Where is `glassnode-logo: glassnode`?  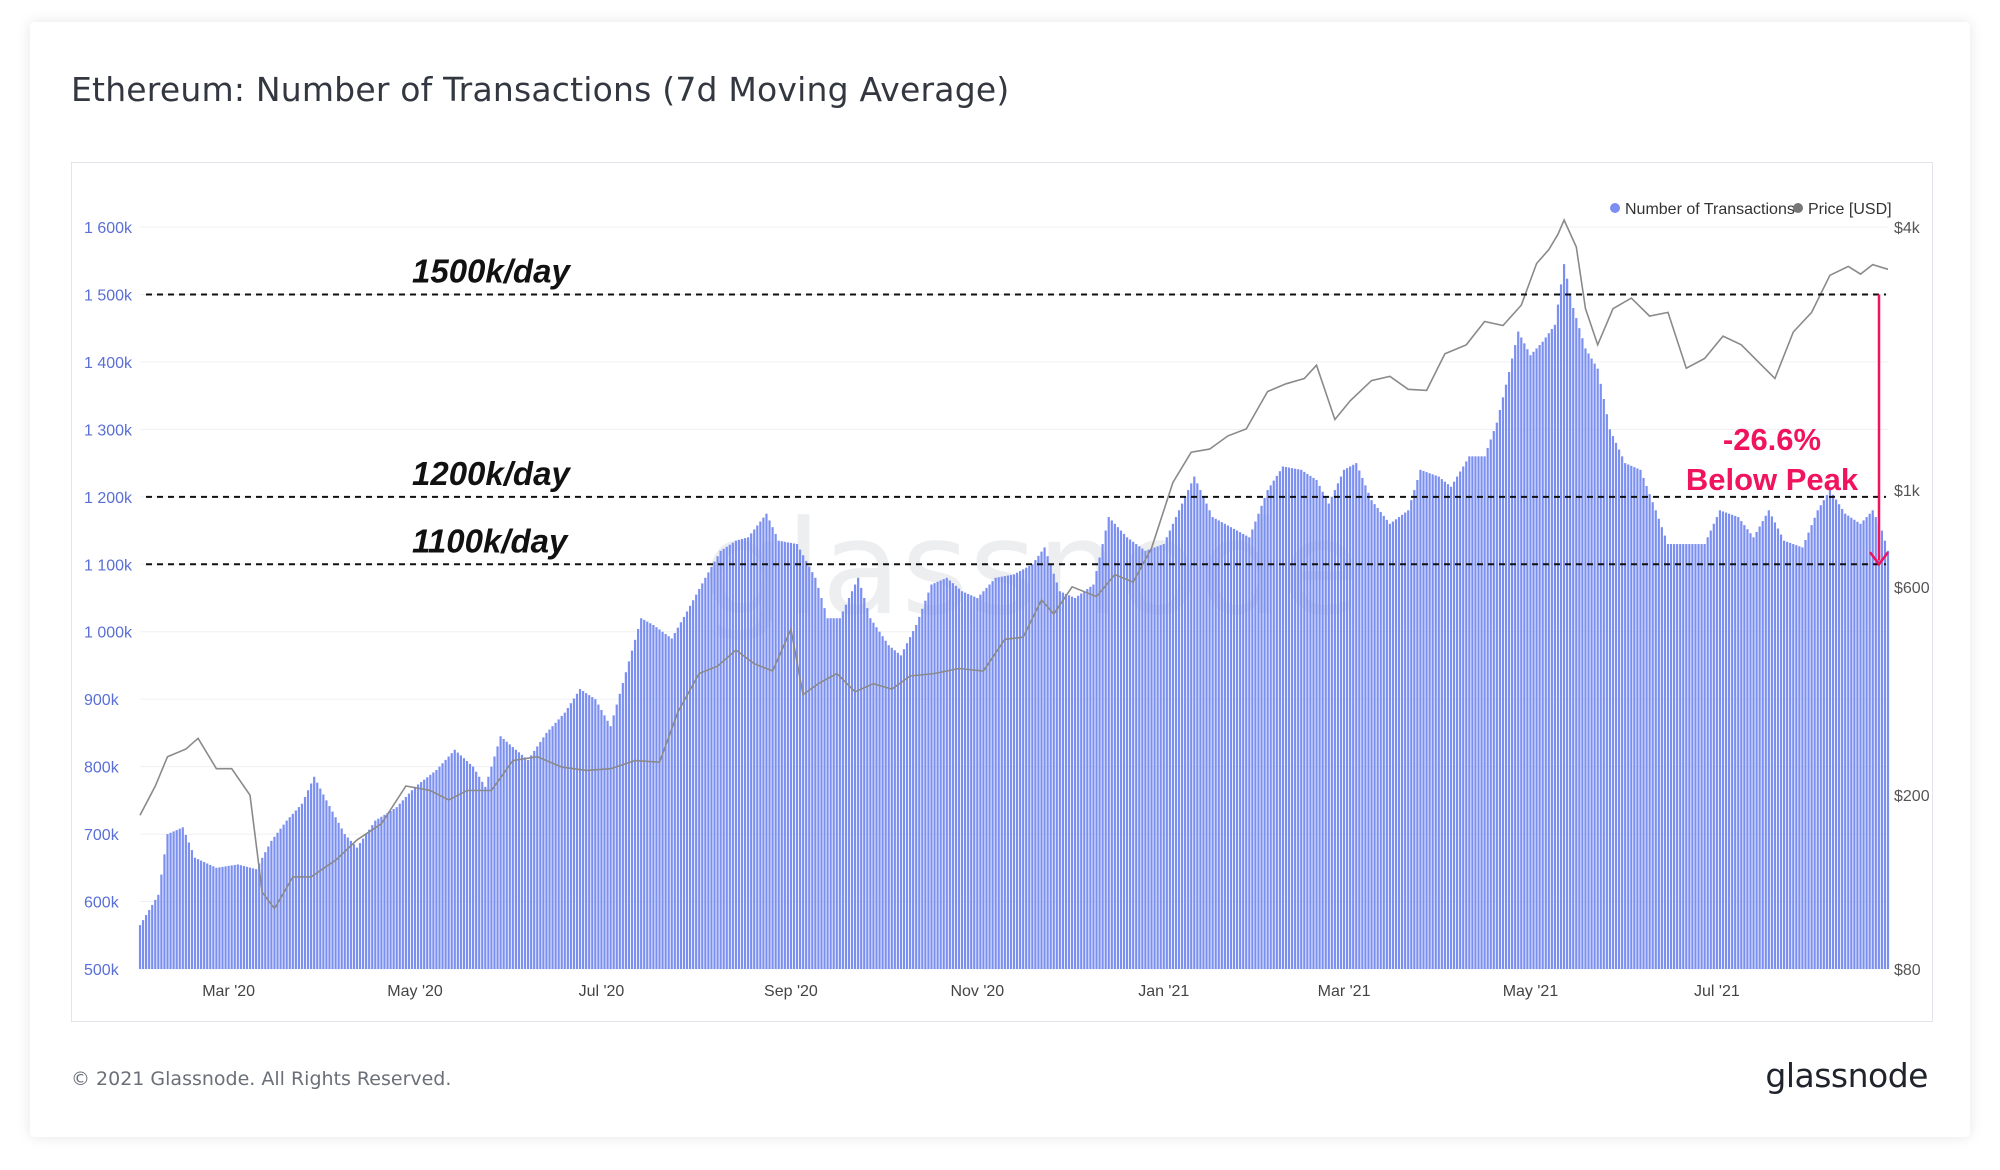 glassnode-logo: glassnode is located at coordinates (1846, 1075).